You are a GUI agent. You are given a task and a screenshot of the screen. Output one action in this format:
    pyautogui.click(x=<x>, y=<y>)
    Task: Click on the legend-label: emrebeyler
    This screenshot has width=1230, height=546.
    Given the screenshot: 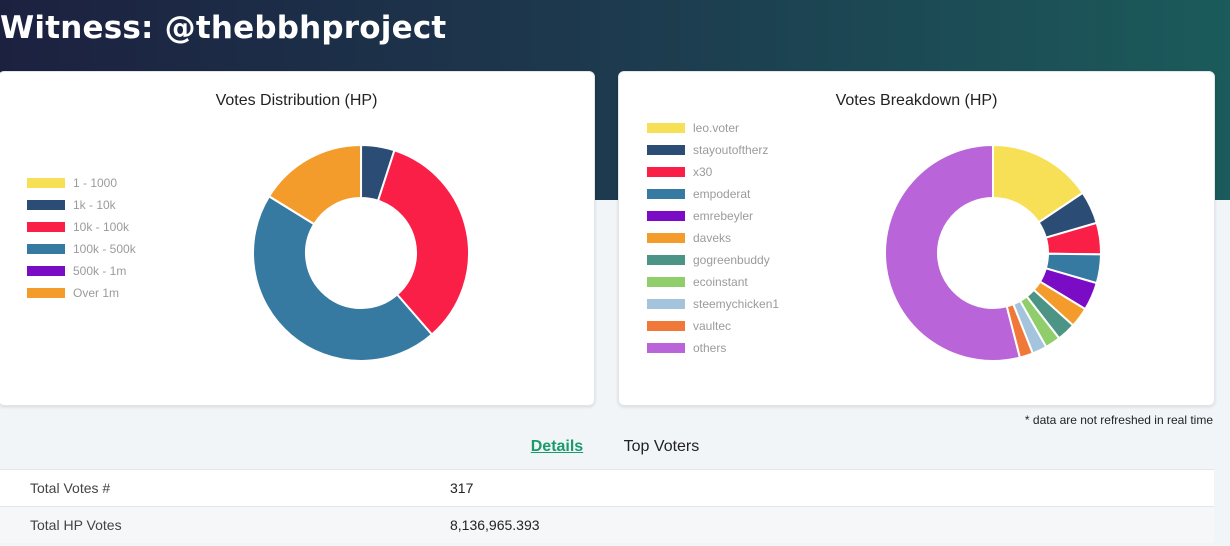 What is the action you would take?
    pyautogui.click(x=723, y=216)
    